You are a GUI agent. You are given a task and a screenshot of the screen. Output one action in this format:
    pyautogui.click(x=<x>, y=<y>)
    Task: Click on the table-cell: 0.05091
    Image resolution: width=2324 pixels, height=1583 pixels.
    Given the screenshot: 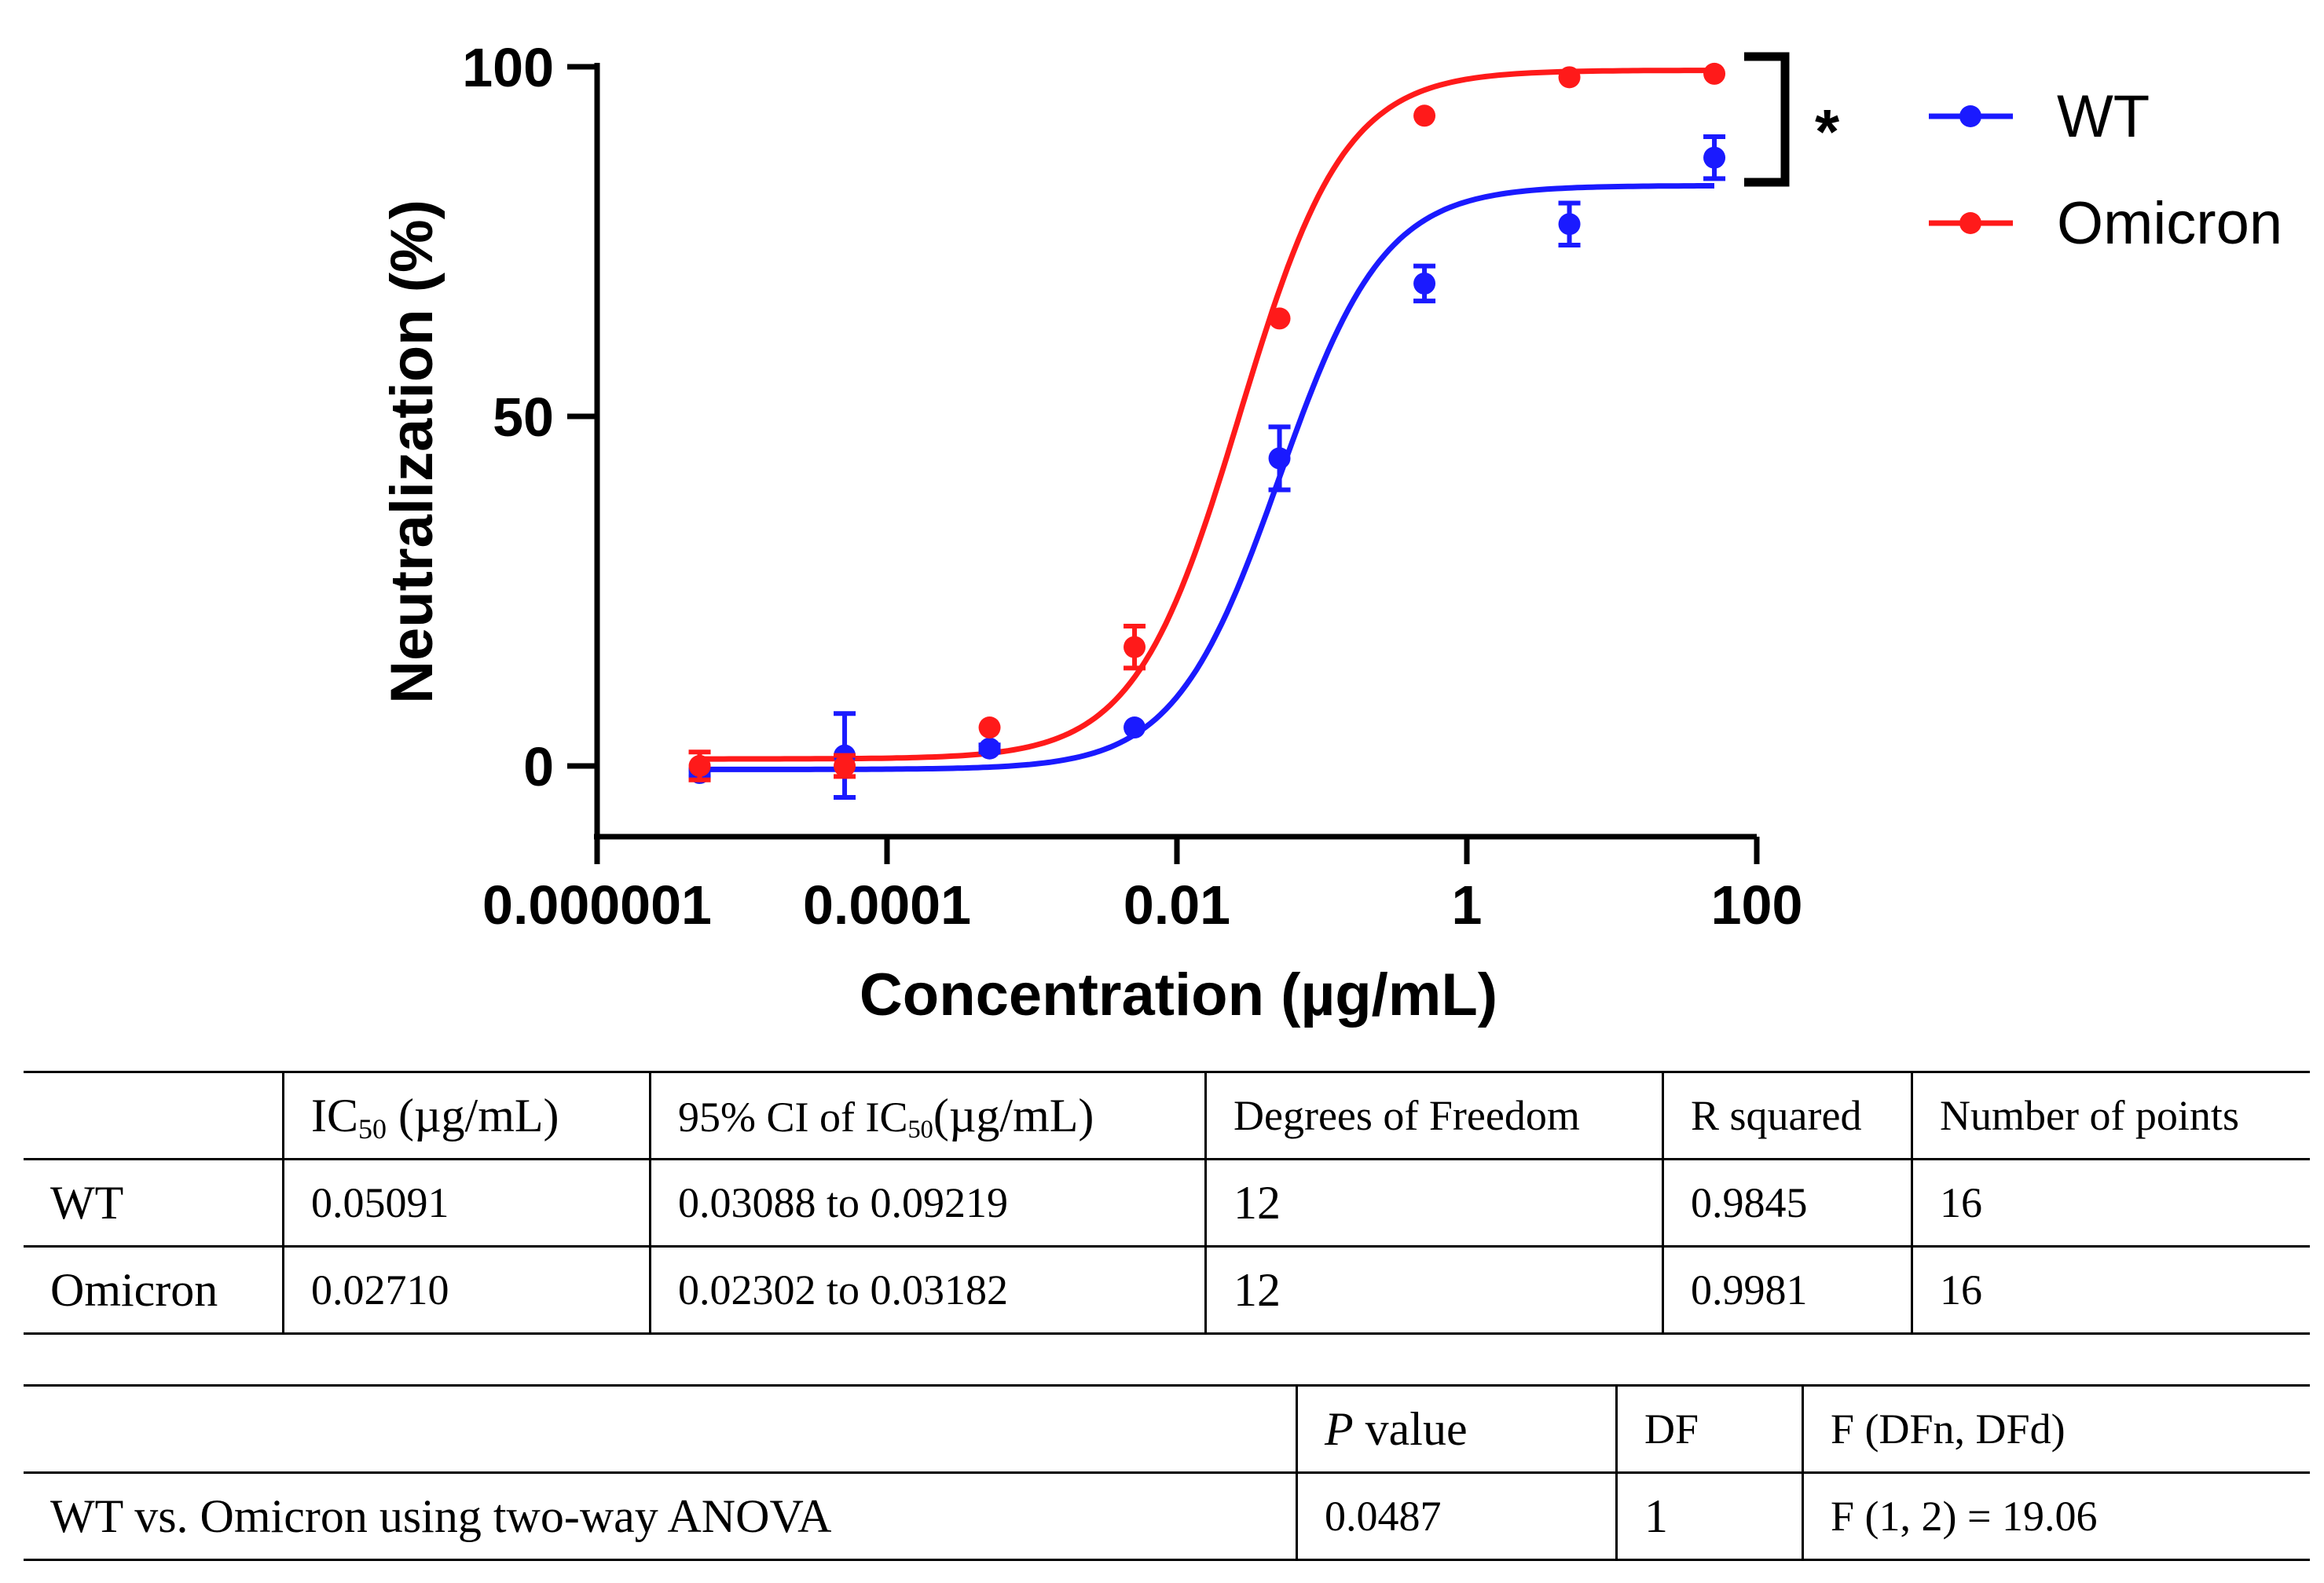 What is the action you would take?
    pyautogui.click(x=466, y=1203)
    